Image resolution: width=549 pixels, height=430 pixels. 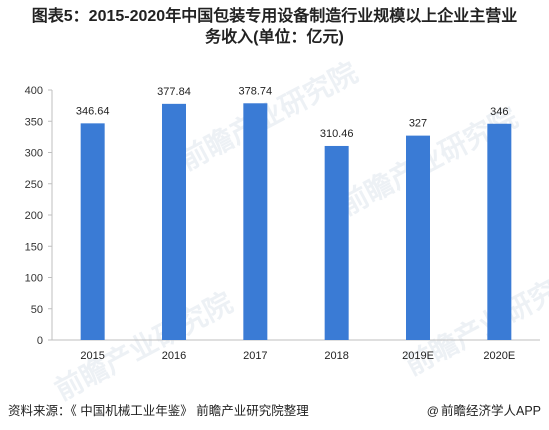 What do you see at coordinates (34, 91) in the screenshot?
I see `y-tick-label: 400` at bounding box center [34, 91].